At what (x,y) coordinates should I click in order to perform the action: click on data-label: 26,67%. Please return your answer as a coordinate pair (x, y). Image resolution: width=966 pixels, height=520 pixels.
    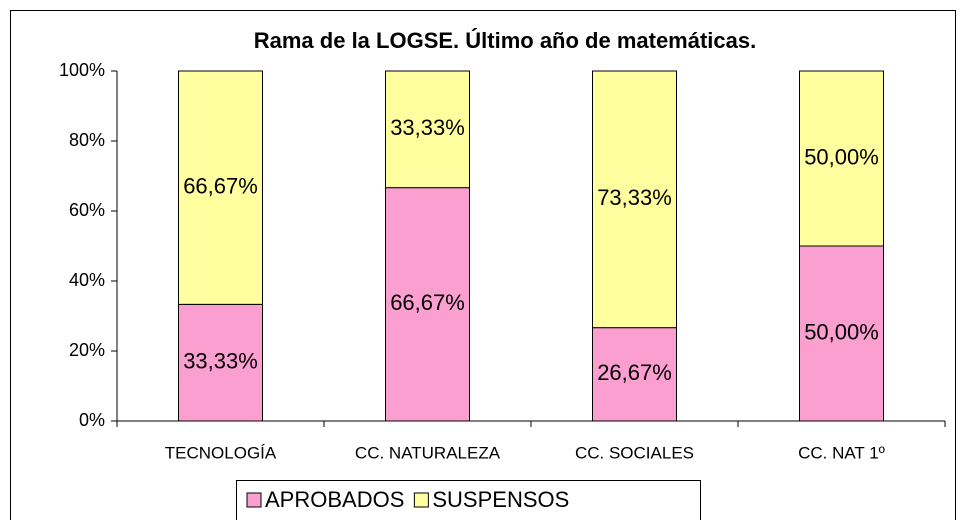
    Looking at the image, I should click on (634, 372).